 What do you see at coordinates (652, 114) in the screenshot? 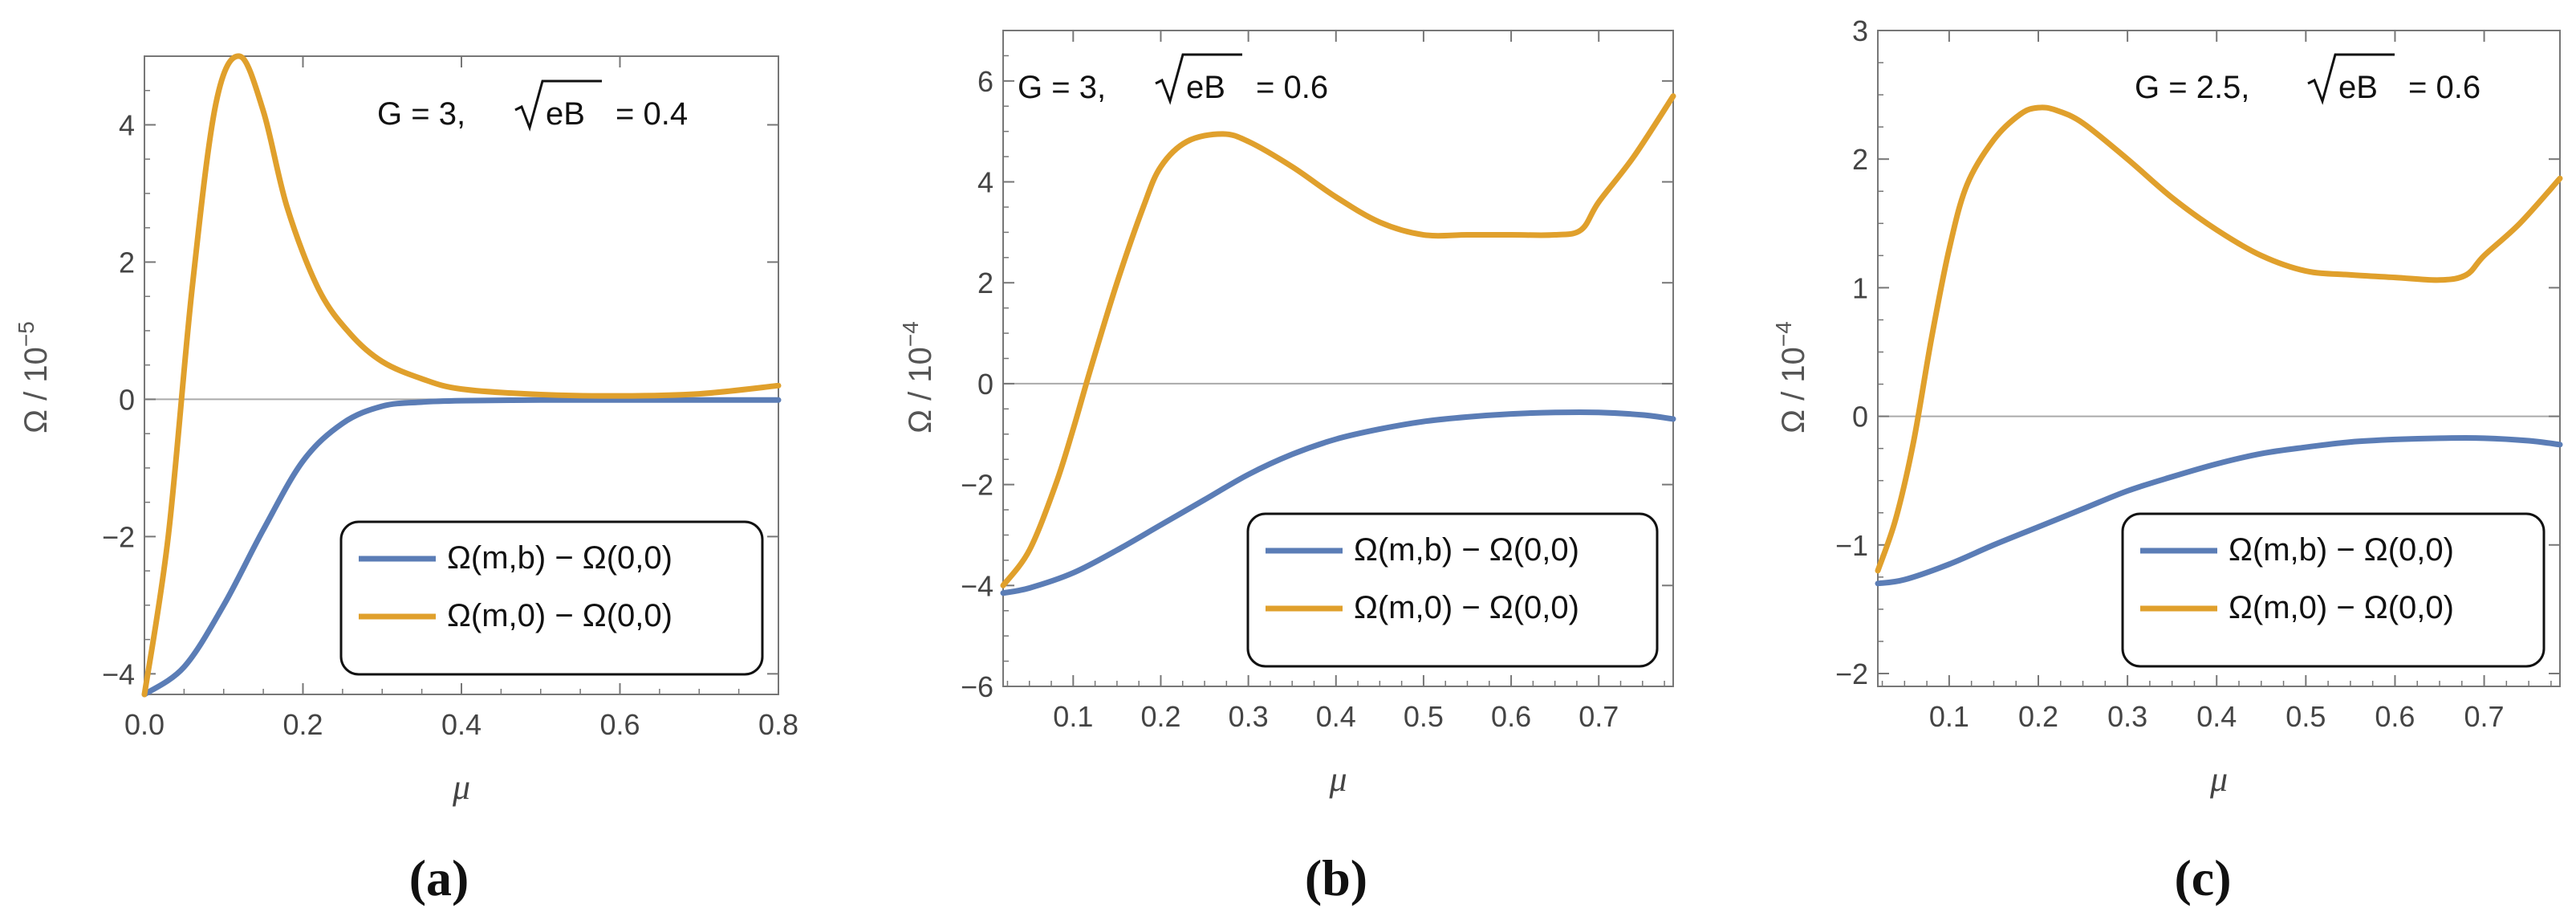
I see `annotation-eb-value: = 0.4` at bounding box center [652, 114].